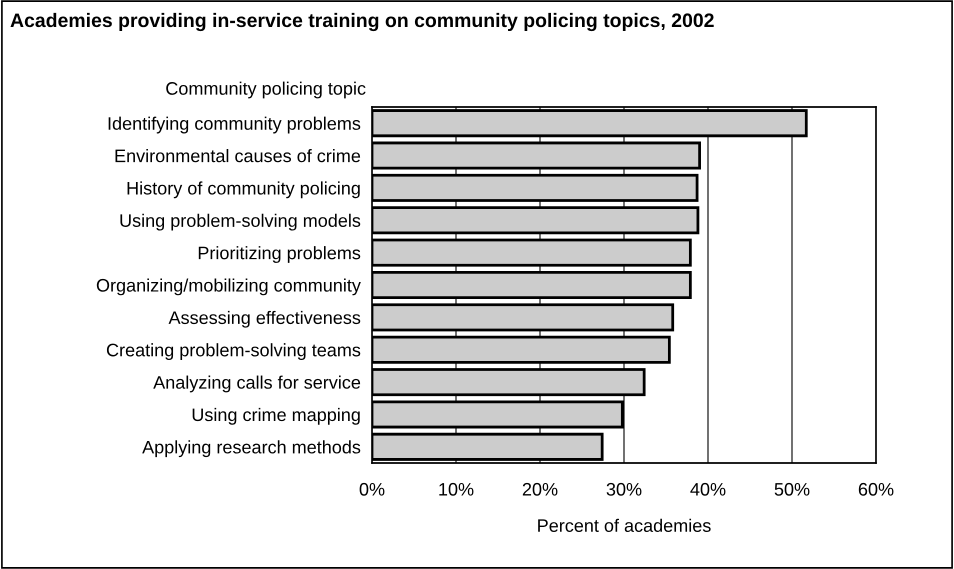 This screenshot has width=954, height=569. Describe the element at coordinates (244, 189) in the screenshot. I see `y-tick-label: History of community policing` at that location.